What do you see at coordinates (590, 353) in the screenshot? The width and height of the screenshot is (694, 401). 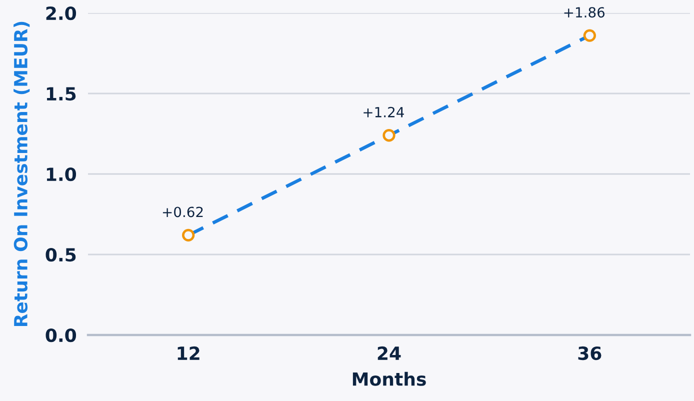 I see `x-tick-label: 36` at bounding box center [590, 353].